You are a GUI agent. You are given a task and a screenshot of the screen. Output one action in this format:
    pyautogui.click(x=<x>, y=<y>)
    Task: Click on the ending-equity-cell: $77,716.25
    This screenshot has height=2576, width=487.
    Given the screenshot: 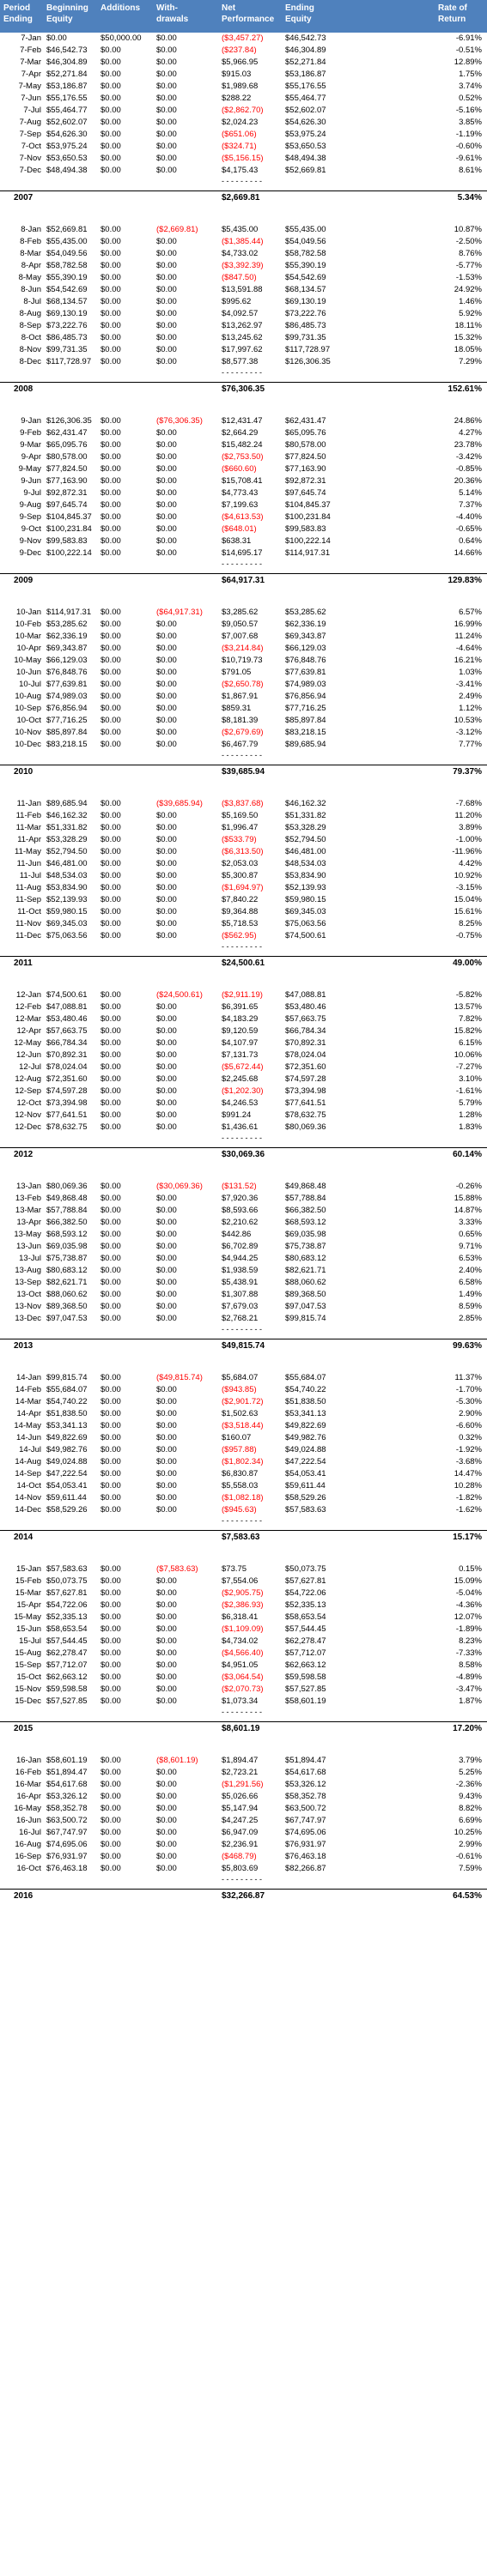 What is the action you would take?
    pyautogui.click(x=305, y=708)
    